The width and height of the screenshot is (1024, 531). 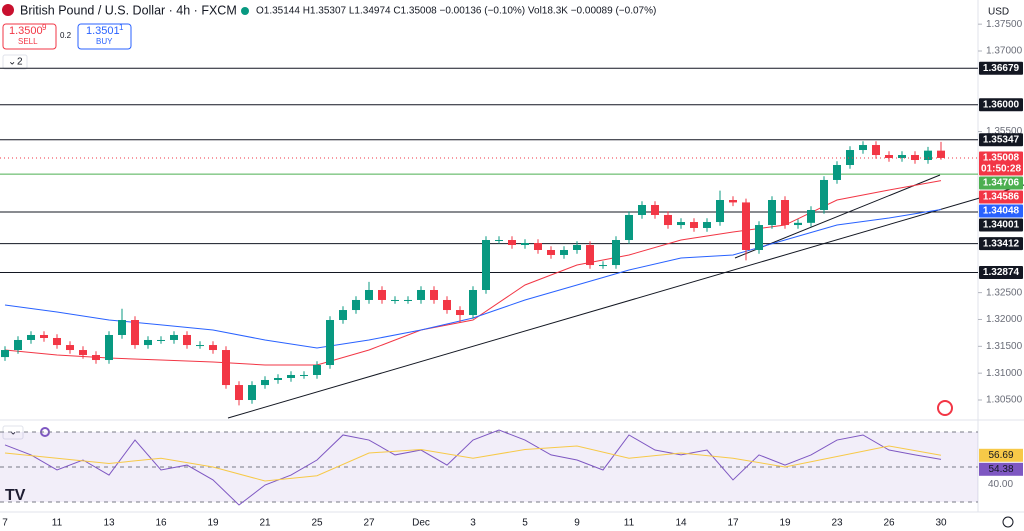 What do you see at coordinates (44, 27) in the screenshot?
I see `sell-sup: 9` at bounding box center [44, 27].